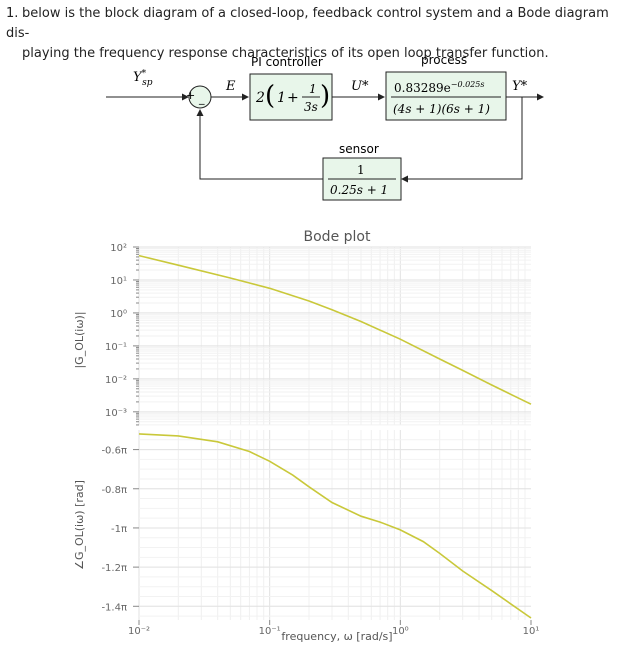  Describe the element at coordinates (359, 190) in the screenshot. I see `sensor-den: 0.25s + 1` at that location.